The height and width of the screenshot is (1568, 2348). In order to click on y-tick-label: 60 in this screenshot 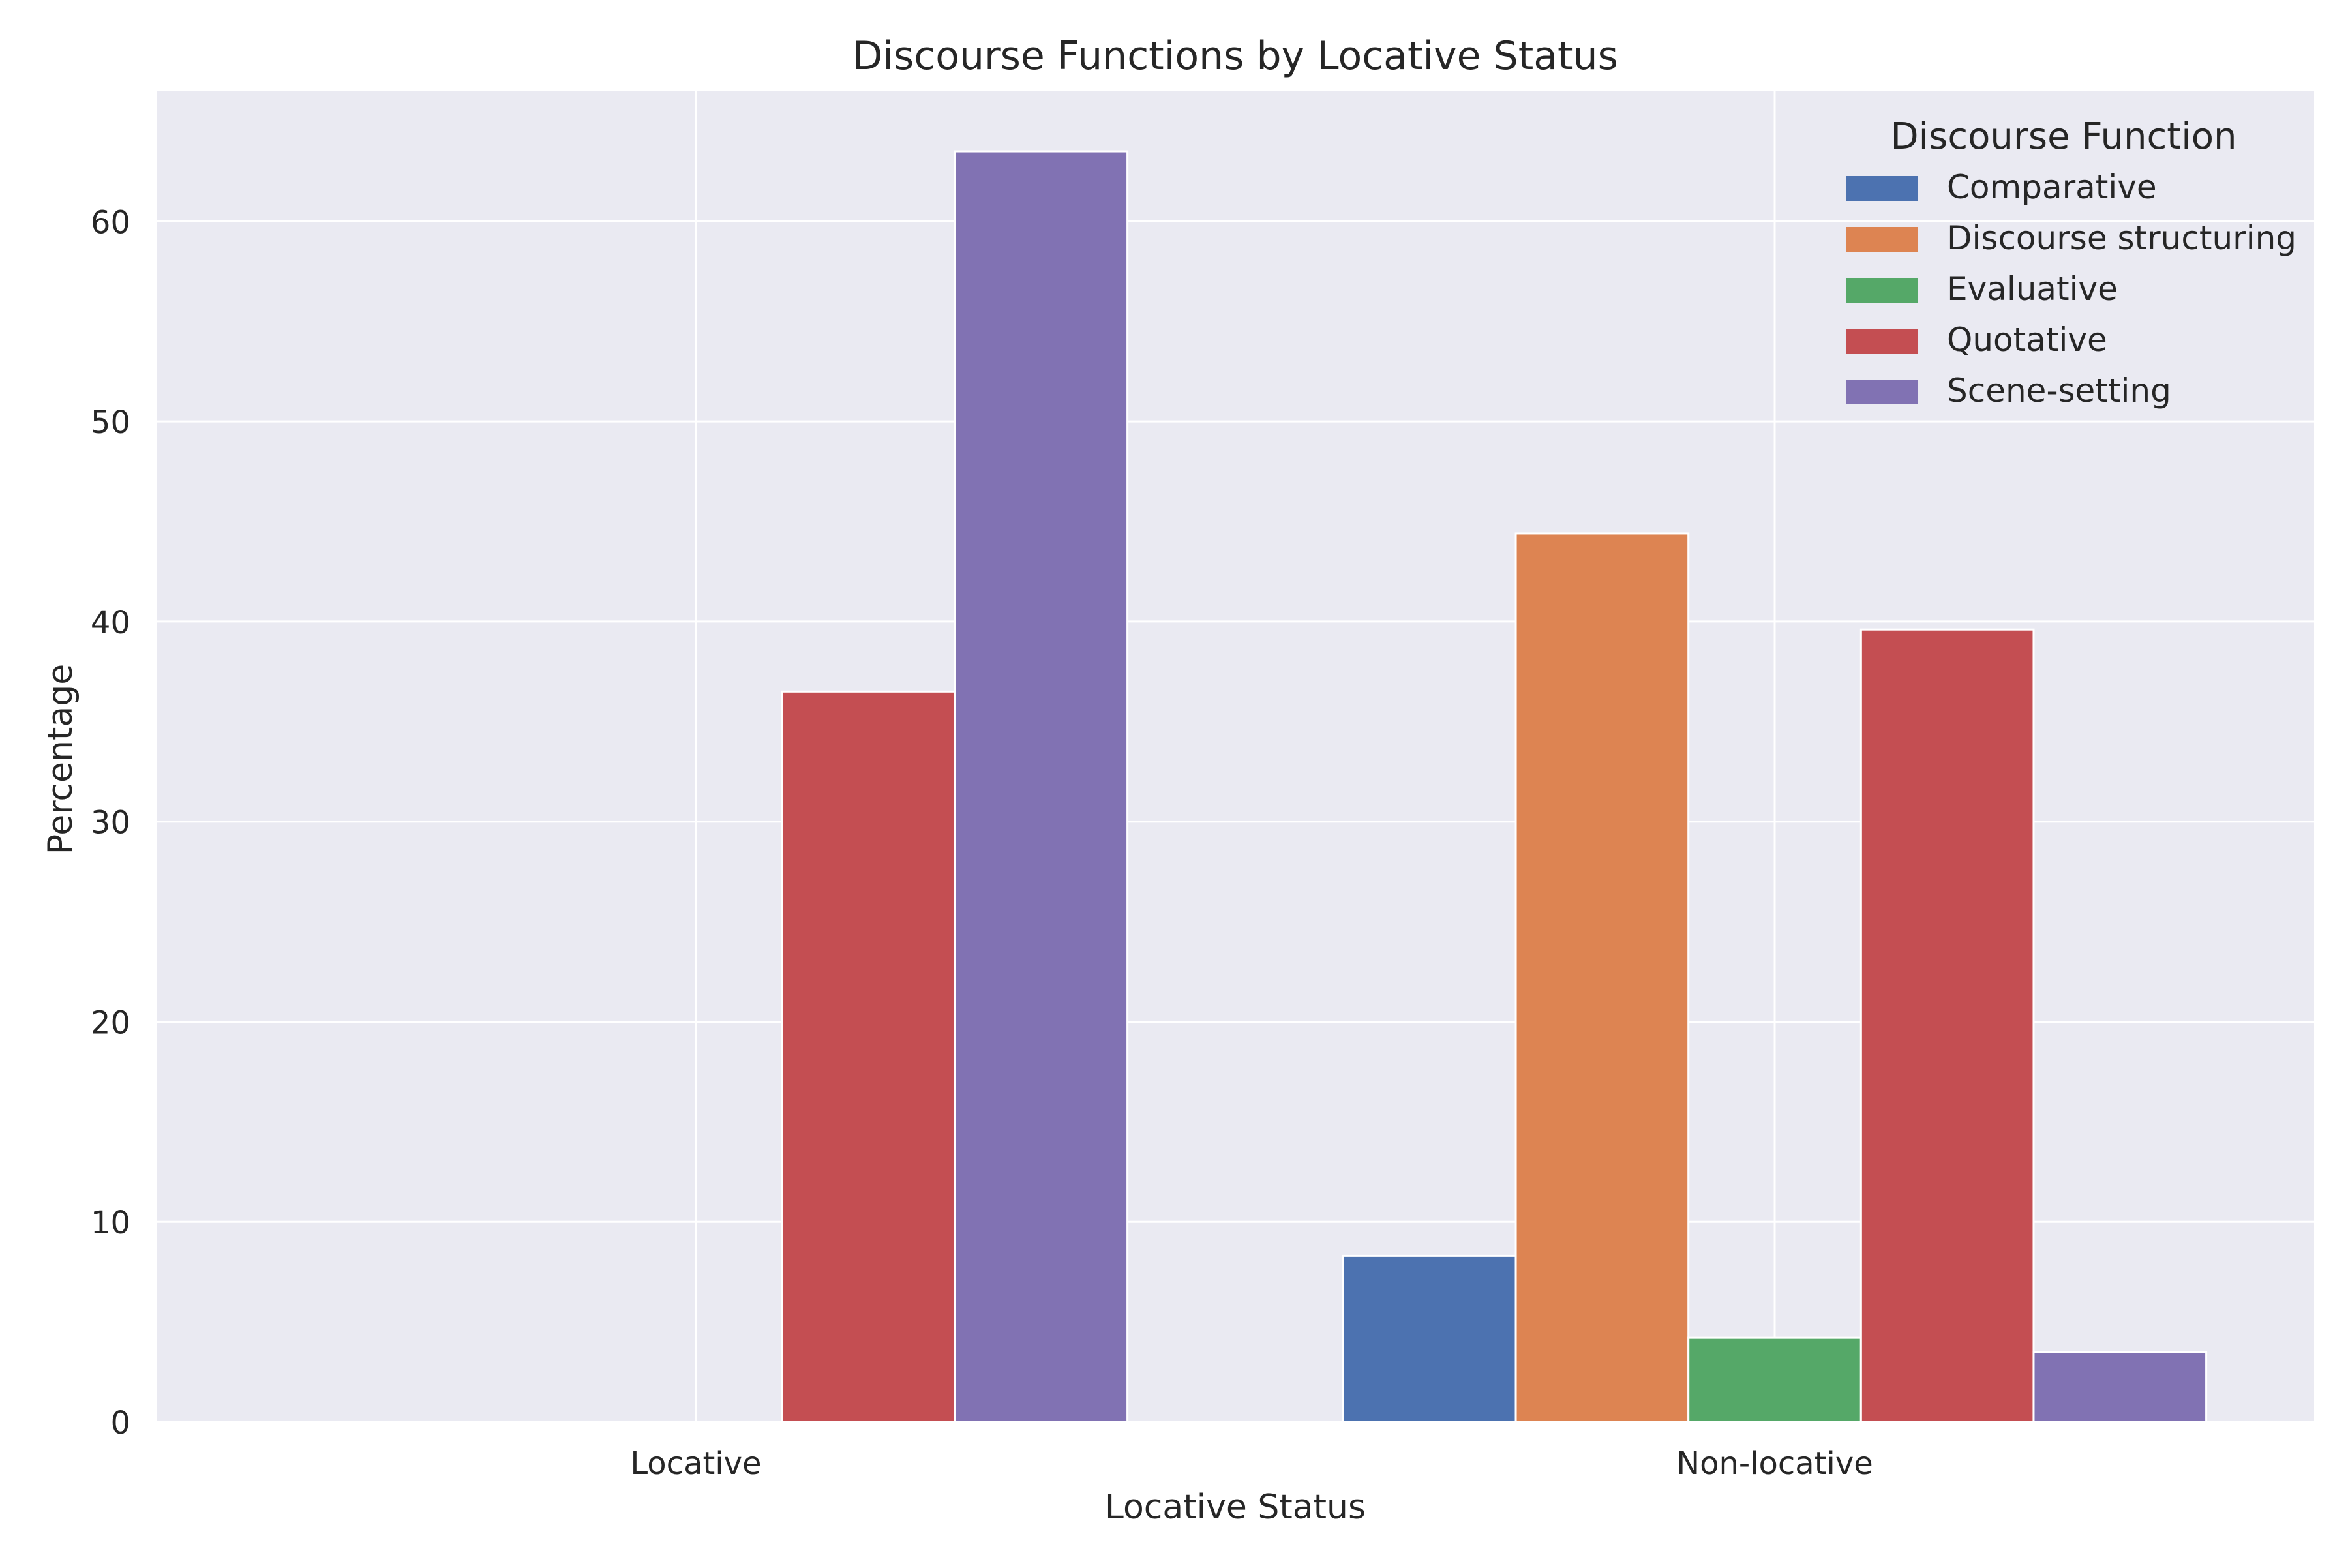, I will do `click(111, 222)`.